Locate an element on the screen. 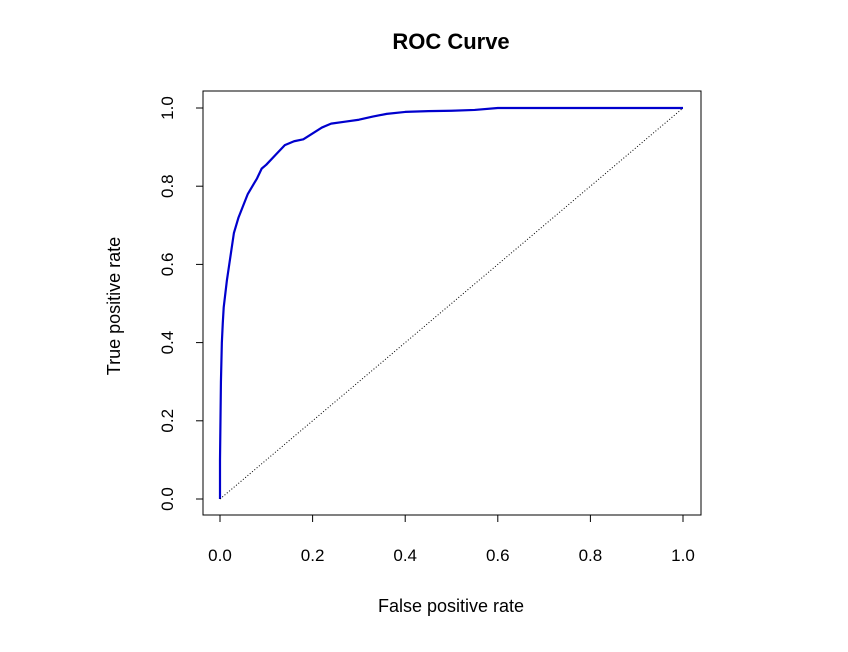 The height and width of the screenshot is (652, 848). y-tick-label: 0.6 is located at coordinates (167, 265).